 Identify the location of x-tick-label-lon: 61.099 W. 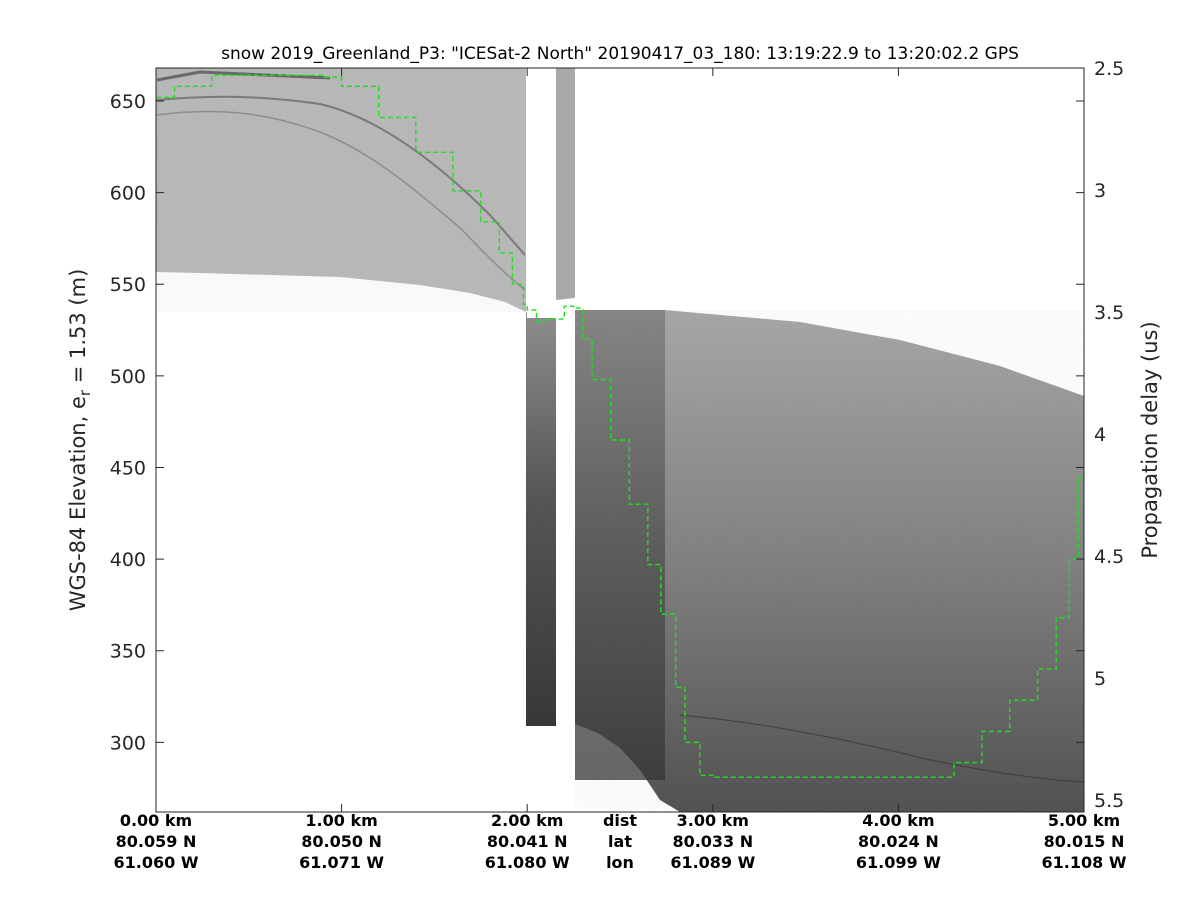
(898, 862).